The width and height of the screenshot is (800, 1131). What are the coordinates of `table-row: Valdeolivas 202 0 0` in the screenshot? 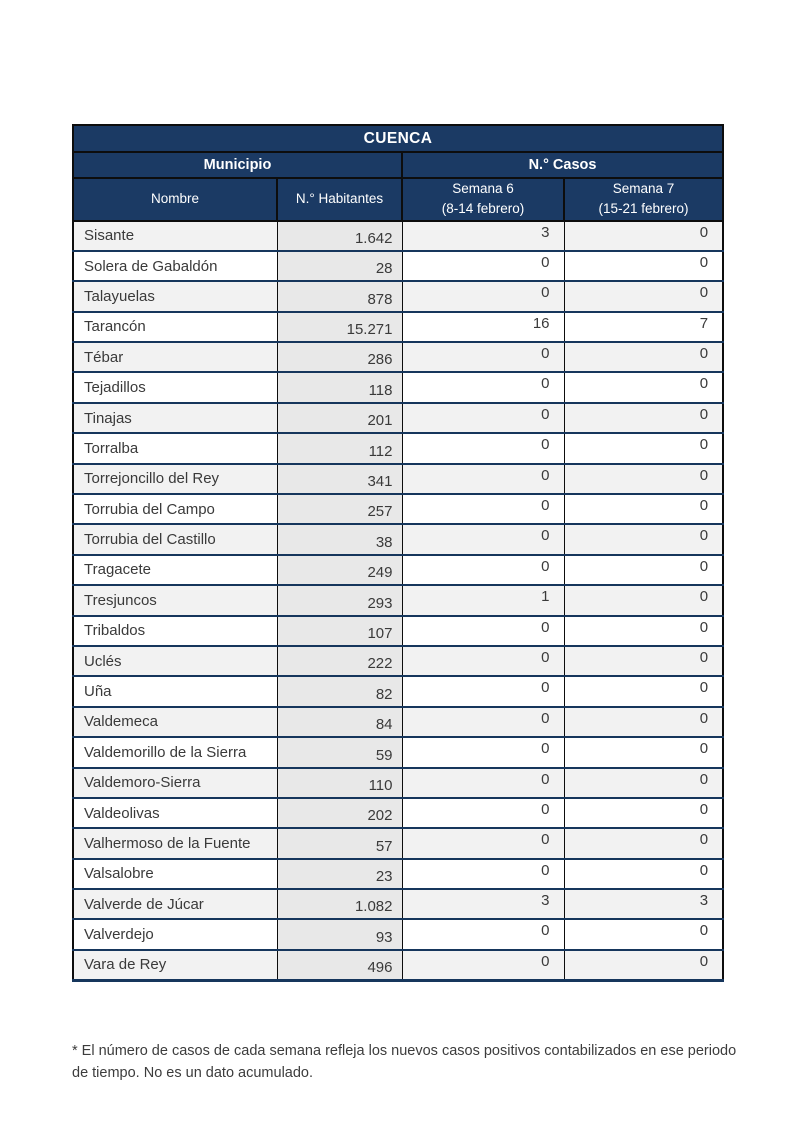 It's located at (398, 813).